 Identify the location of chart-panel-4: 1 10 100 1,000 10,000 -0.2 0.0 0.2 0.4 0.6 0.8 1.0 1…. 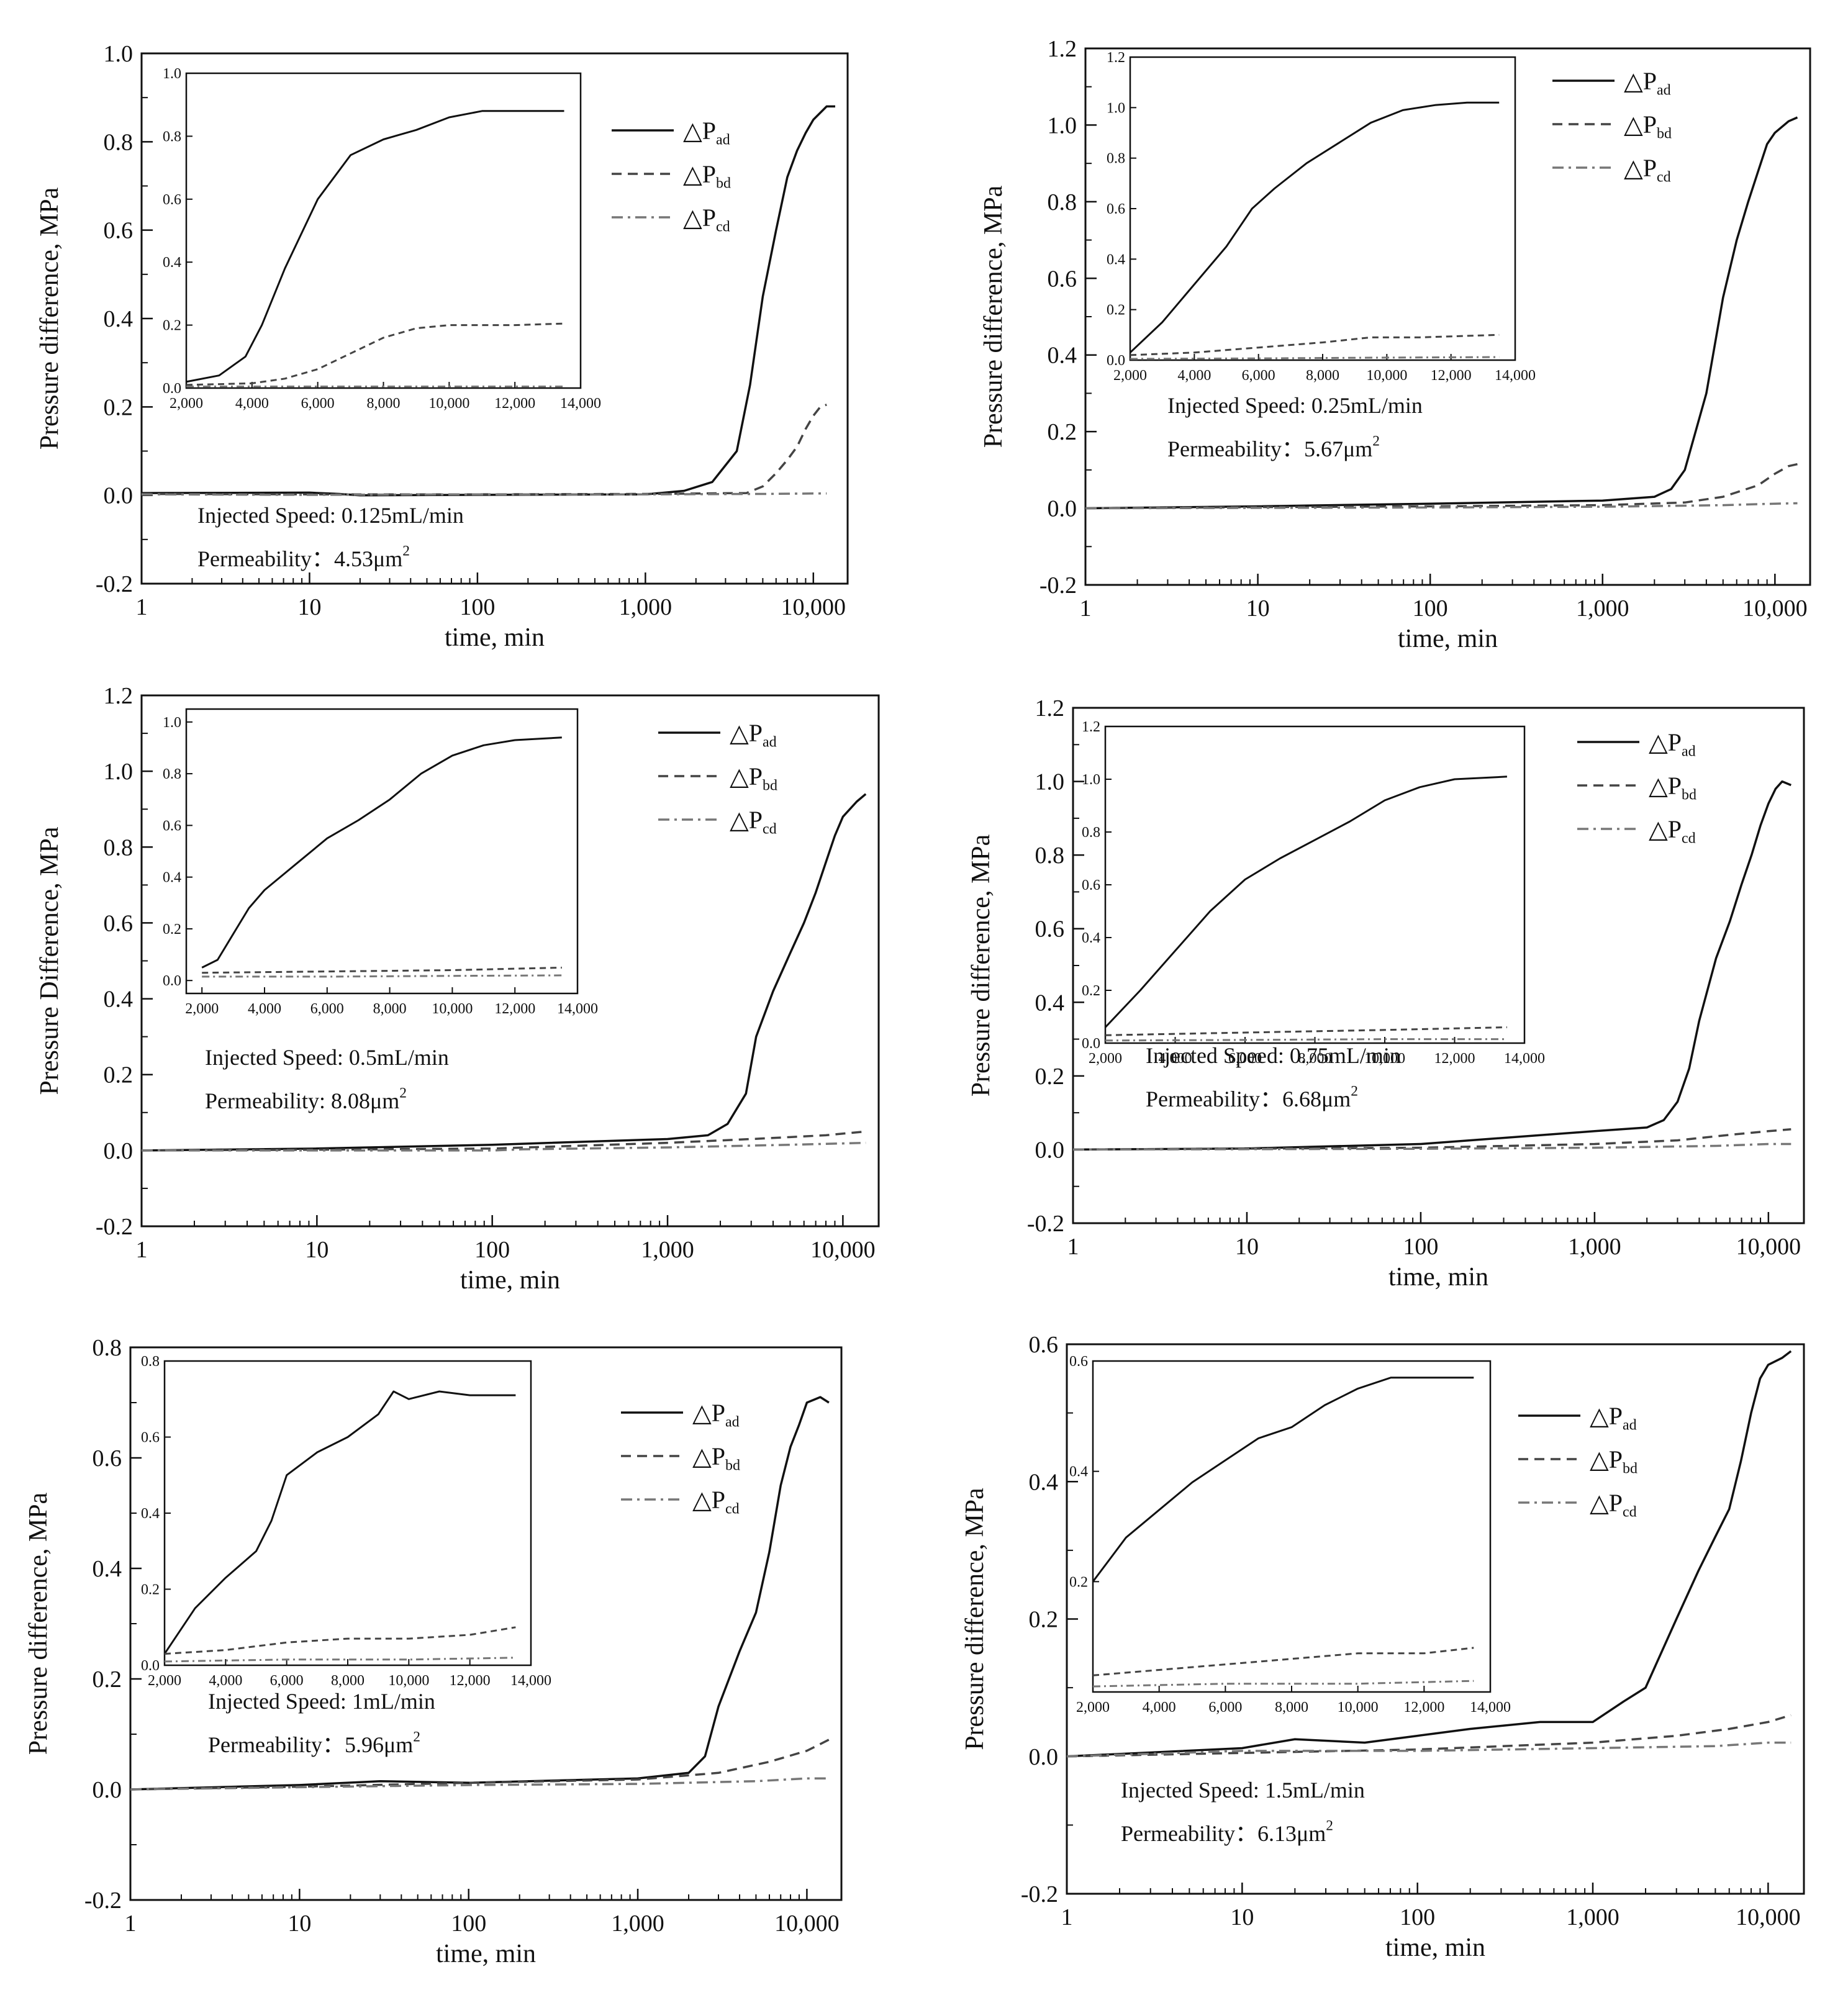
(1386, 993).